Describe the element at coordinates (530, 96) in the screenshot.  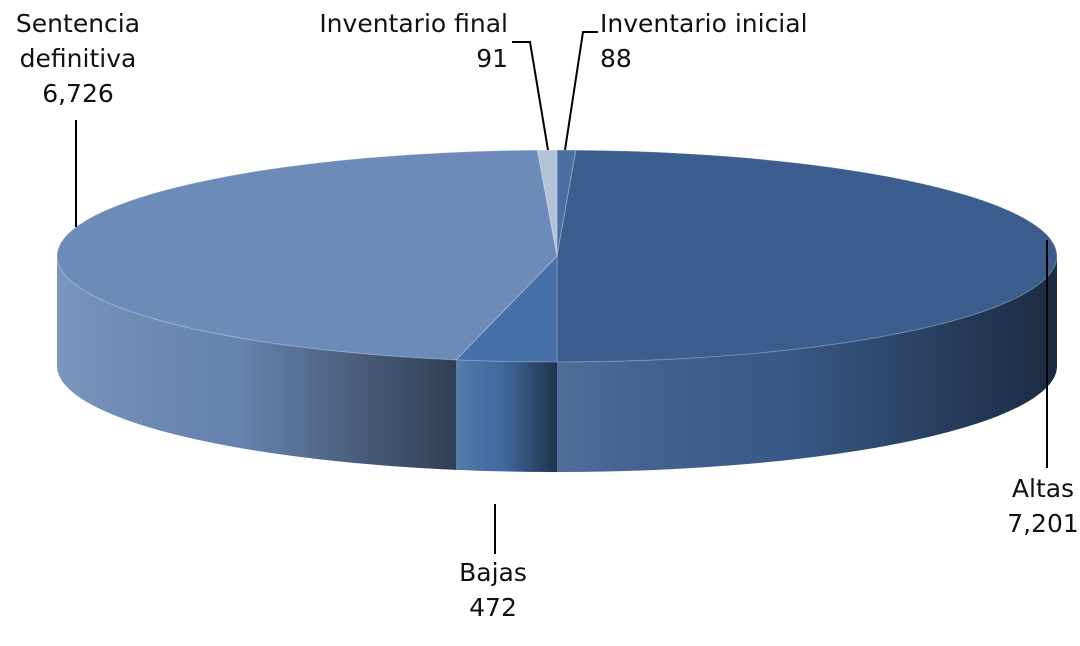
I see `leader-line-inventario-final` at that location.